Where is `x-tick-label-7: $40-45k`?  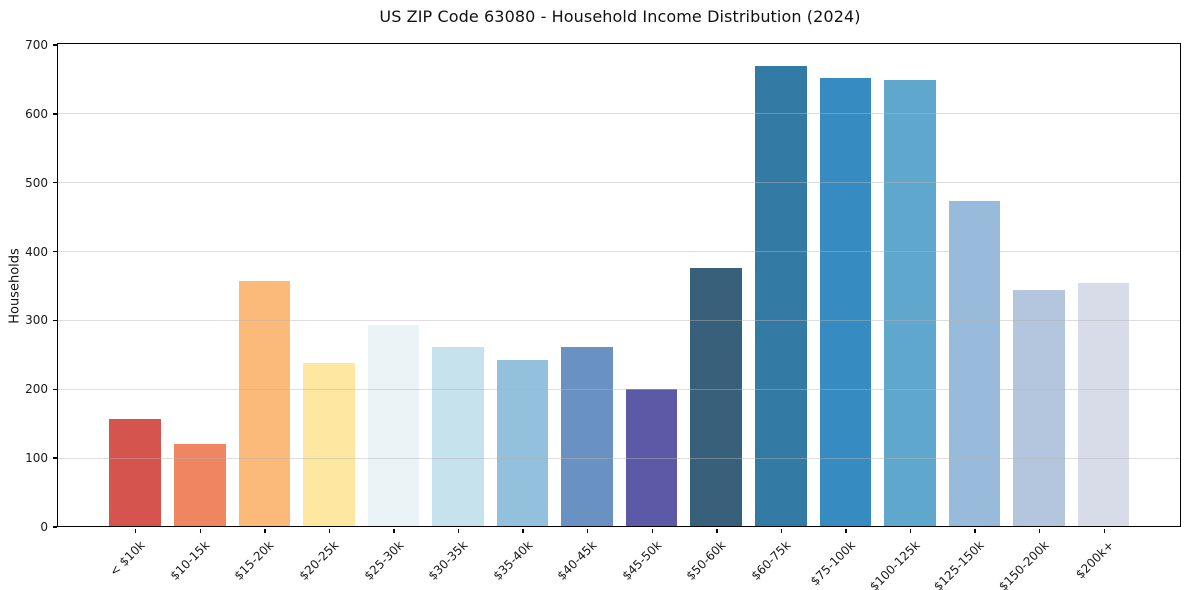 x-tick-label-7: $40-45k is located at coordinates (577, 560).